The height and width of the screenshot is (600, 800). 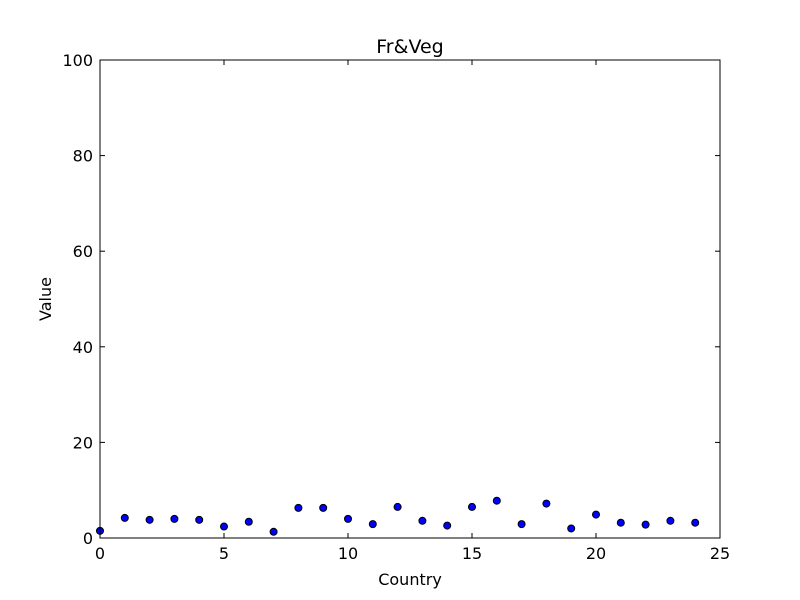 I want to click on x-tick-label: 25, so click(x=720, y=553).